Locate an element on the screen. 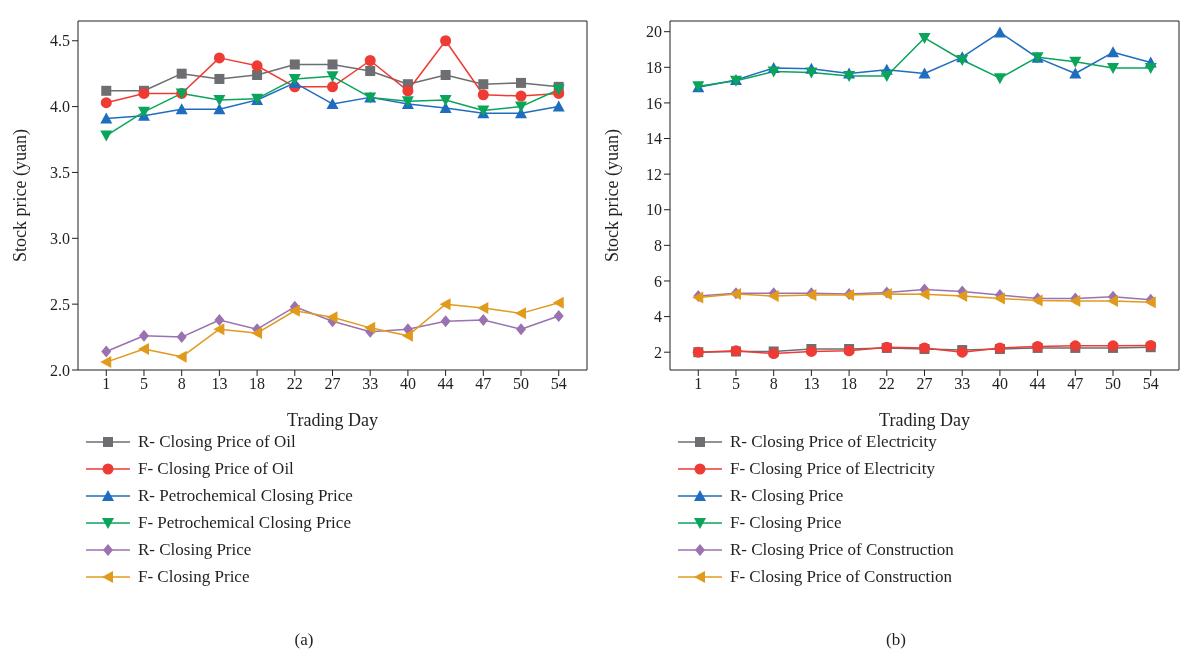 The image size is (1192, 658). y-tick-label: 16 is located at coordinates (654, 103).